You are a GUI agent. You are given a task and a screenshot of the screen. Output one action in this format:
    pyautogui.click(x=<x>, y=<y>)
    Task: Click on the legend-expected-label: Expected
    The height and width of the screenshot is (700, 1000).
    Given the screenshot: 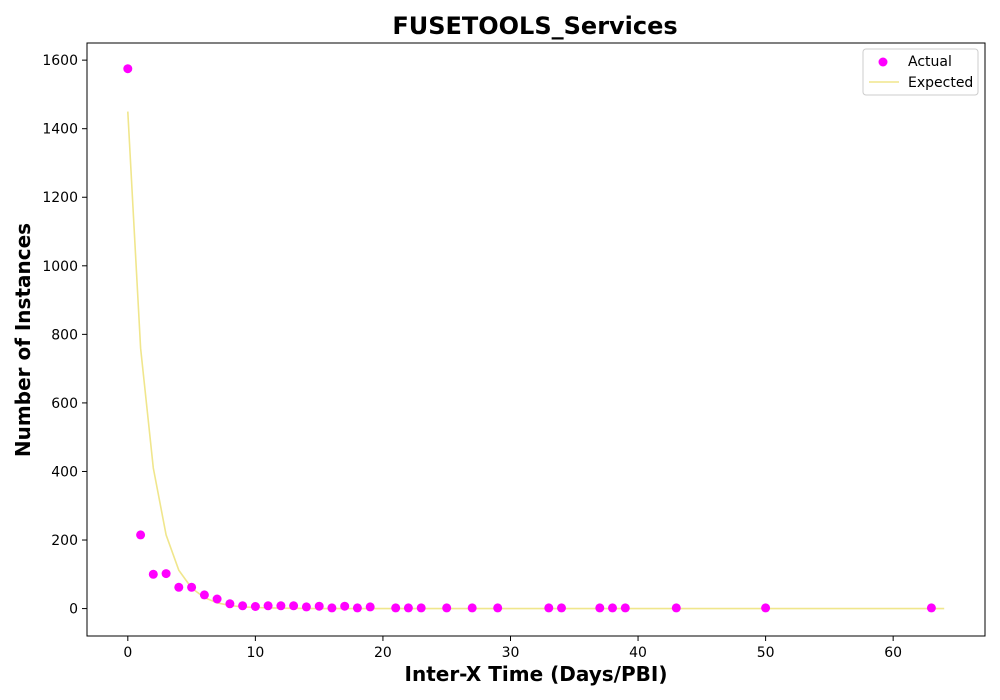 What is the action you would take?
    pyautogui.click(x=940, y=83)
    